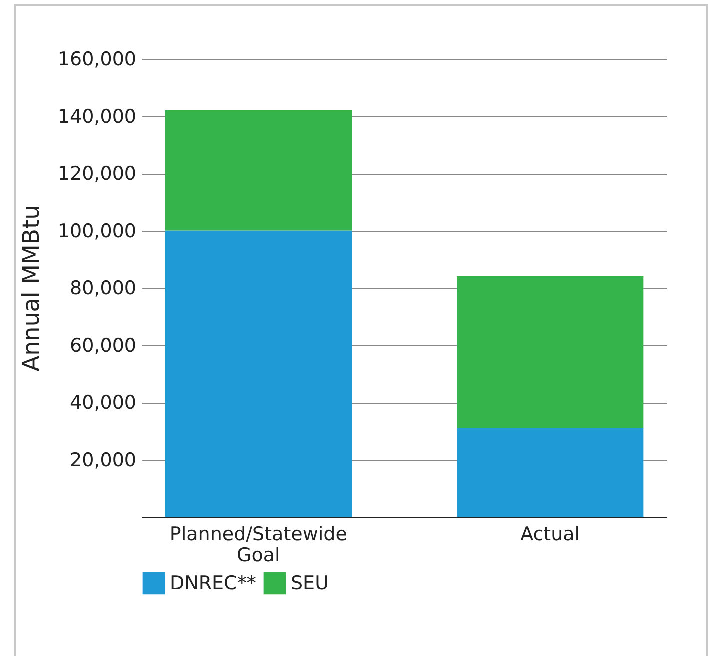 This screenshot has height=656, width=712. I want to click on legend-label: DNREC**, so click(213, 583).